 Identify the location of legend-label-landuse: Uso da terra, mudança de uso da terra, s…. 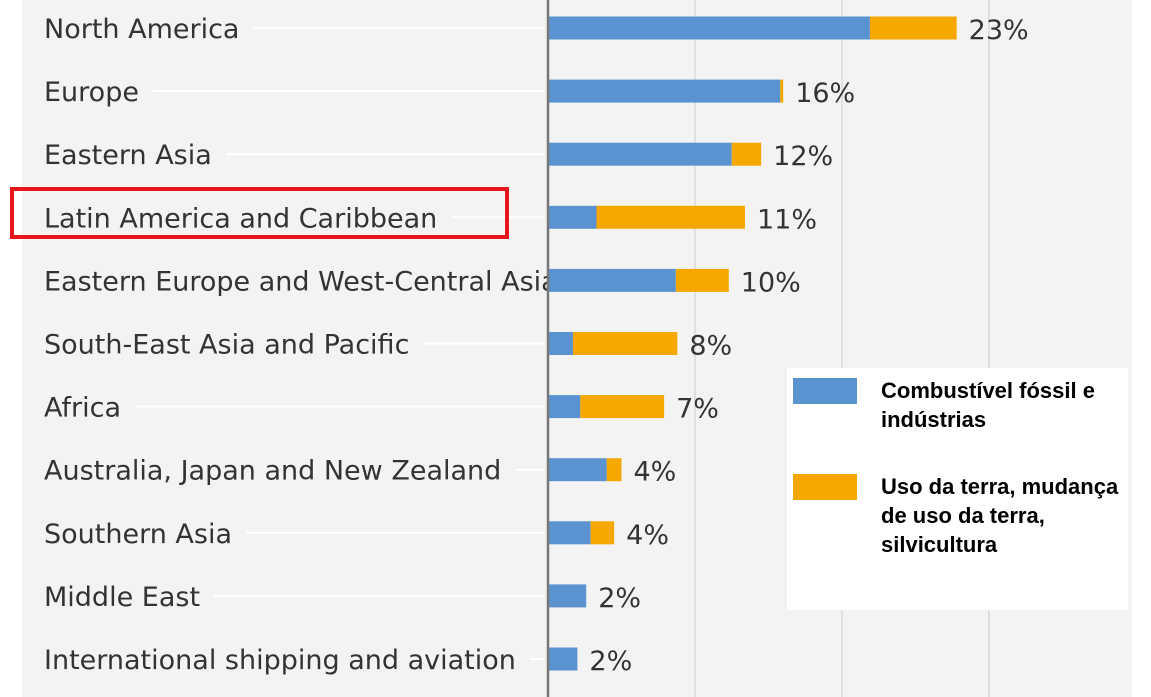
(1000, 515).